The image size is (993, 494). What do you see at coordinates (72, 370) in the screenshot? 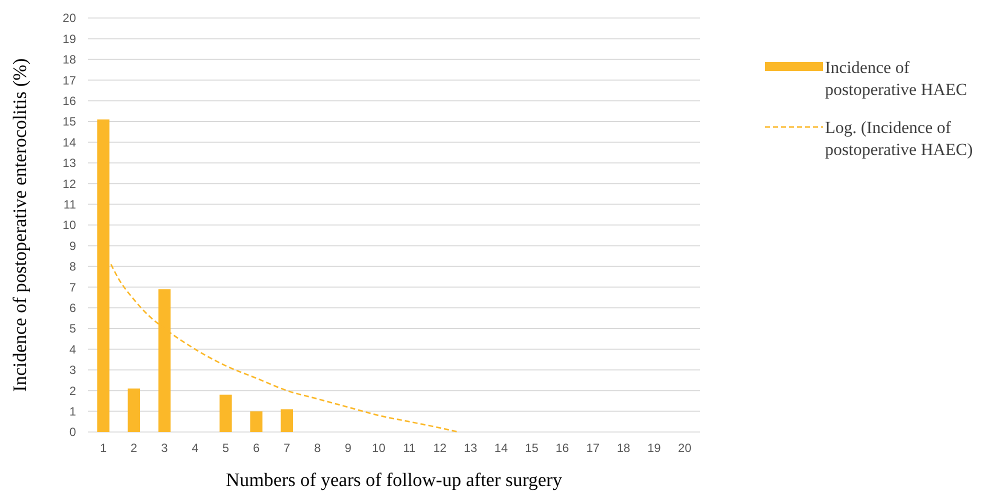
I see `y-tick-label: 3` at bounding box center [72, 370].